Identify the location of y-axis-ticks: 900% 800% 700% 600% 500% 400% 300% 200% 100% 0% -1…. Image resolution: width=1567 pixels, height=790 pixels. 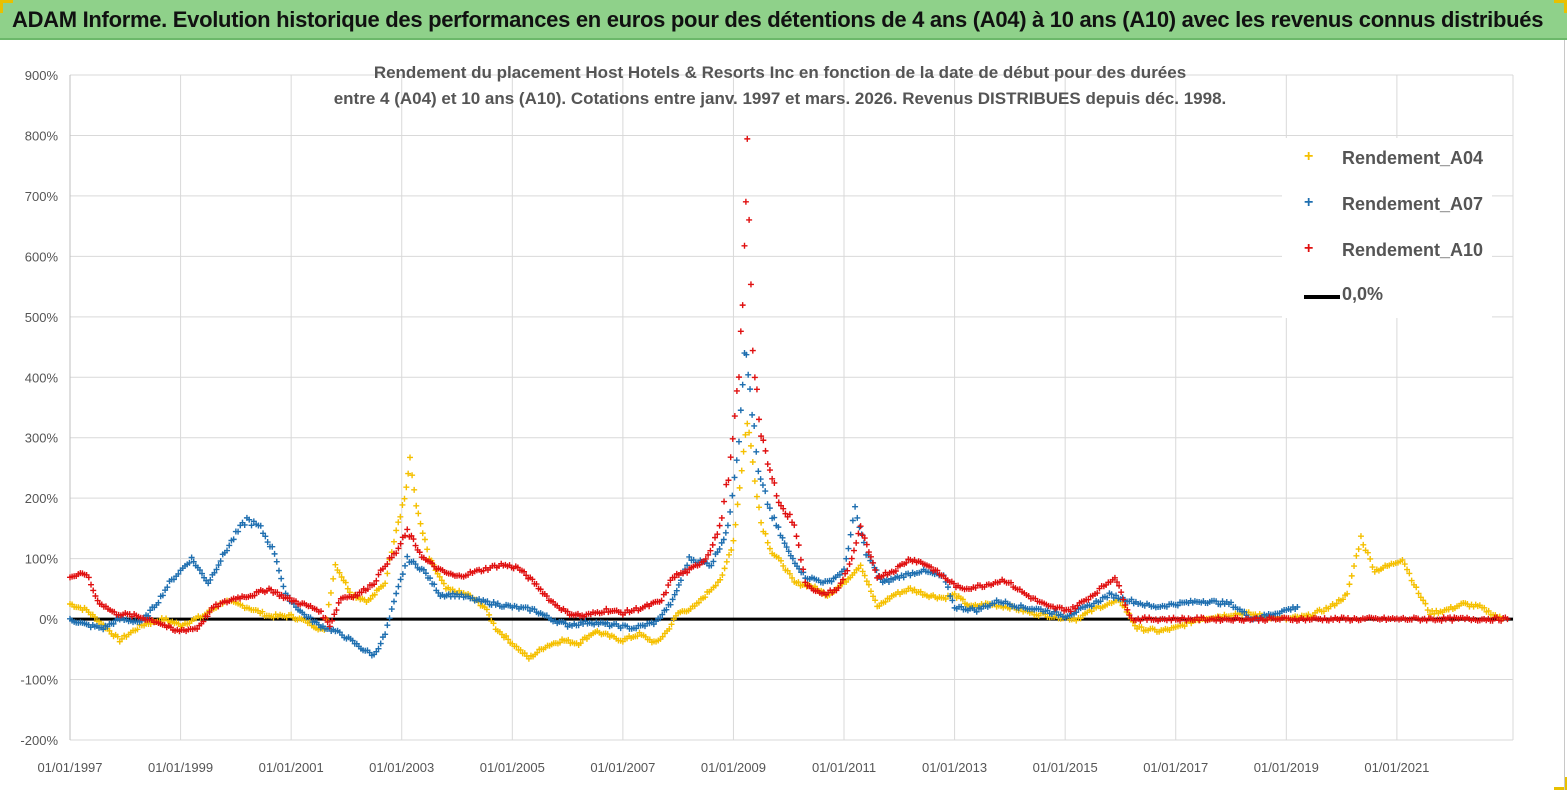
(39, 408).